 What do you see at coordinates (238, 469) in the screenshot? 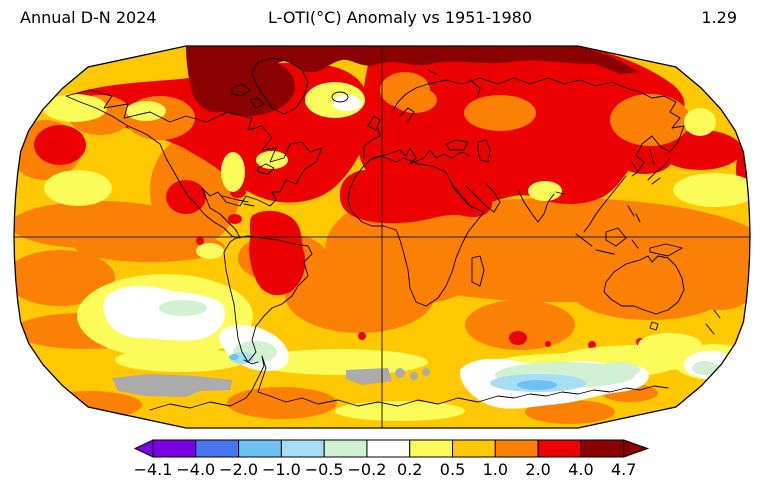
I see `colorbar-tick-label: −2.0` at bounding box center [238, 469].